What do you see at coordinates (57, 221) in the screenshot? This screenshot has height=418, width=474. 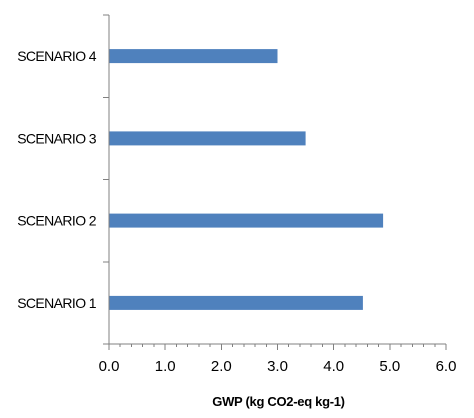 I see `category-label-scenario-2: SCENARIO 2` at bounding box center [57, 221].